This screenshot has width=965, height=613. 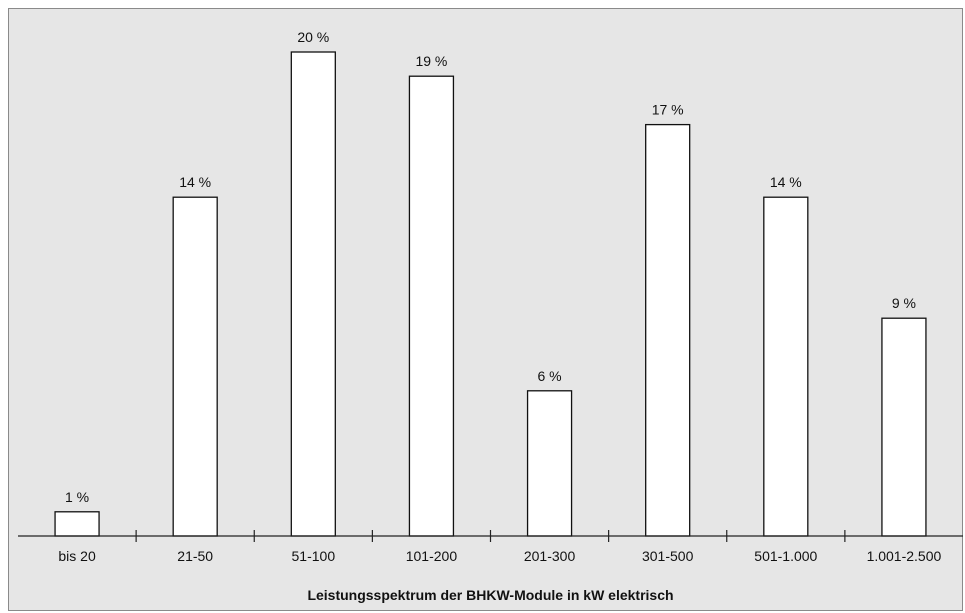 What do you see at coordinates (904, 303) in the screenshot?
I see `data-label-7: 9 %` at bounding box center [904, 303].